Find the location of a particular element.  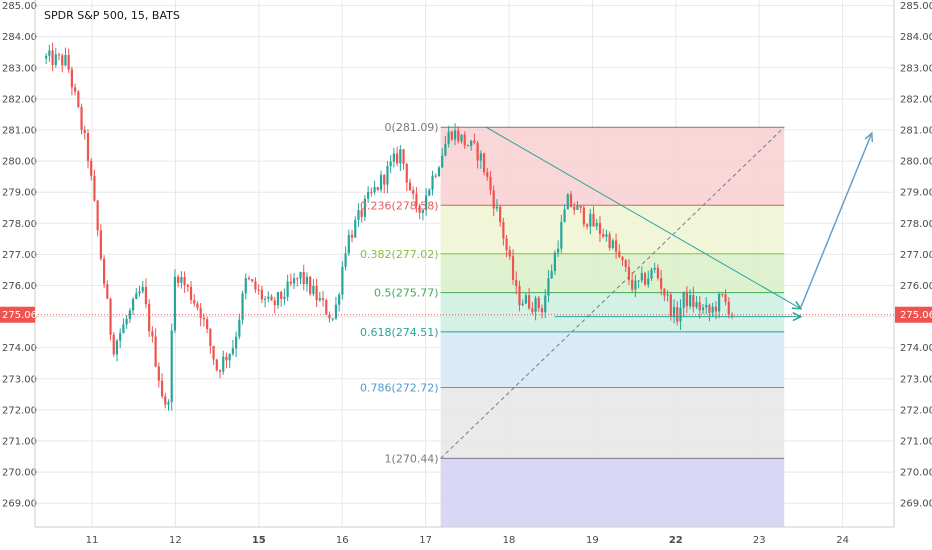

y-tick-label-right: 269.00 is located at coordinates (916, 504).